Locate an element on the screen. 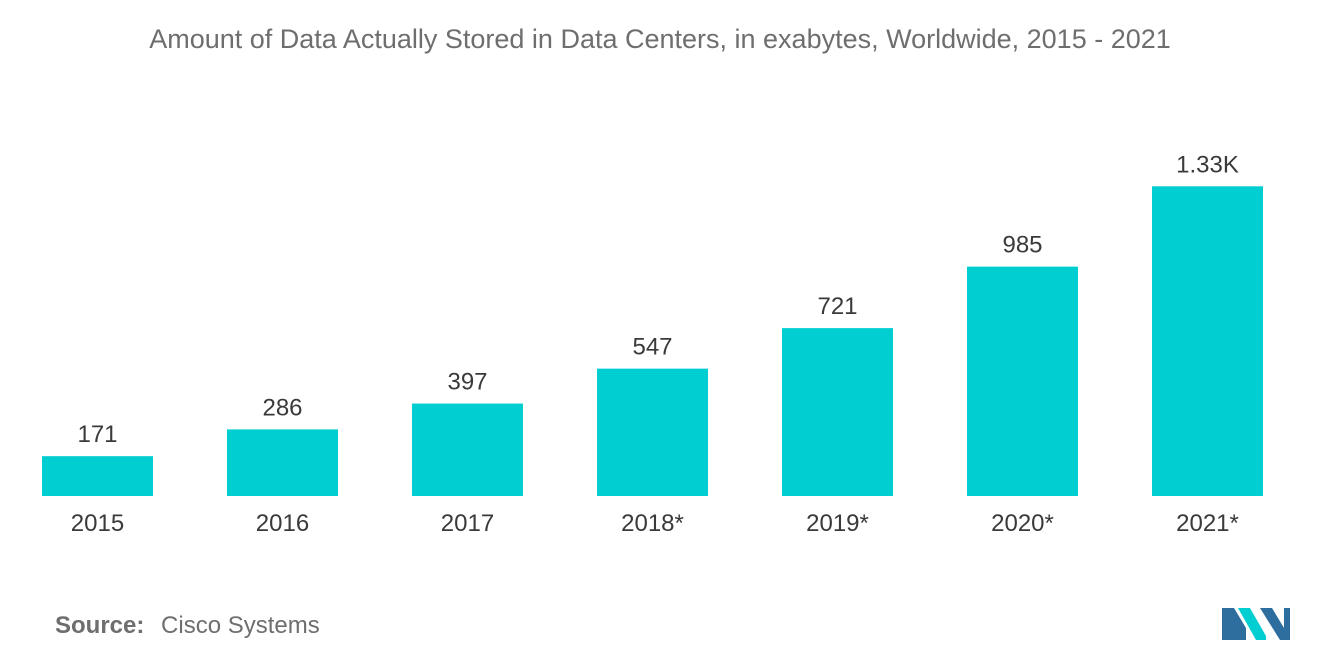 The height and width of the screenshot is (665, 1320). logo-right-stroke is located at coordinates (1275, 624).